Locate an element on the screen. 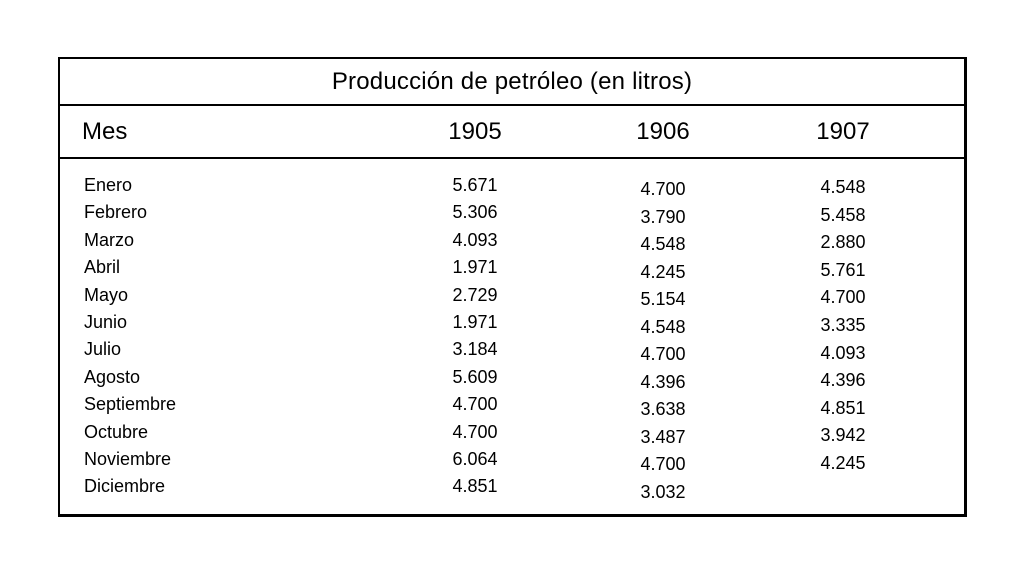 Image resolution: width=1024 pixels, height=576 pixels. month-cell: Junio is located at coordinates (106, 322).